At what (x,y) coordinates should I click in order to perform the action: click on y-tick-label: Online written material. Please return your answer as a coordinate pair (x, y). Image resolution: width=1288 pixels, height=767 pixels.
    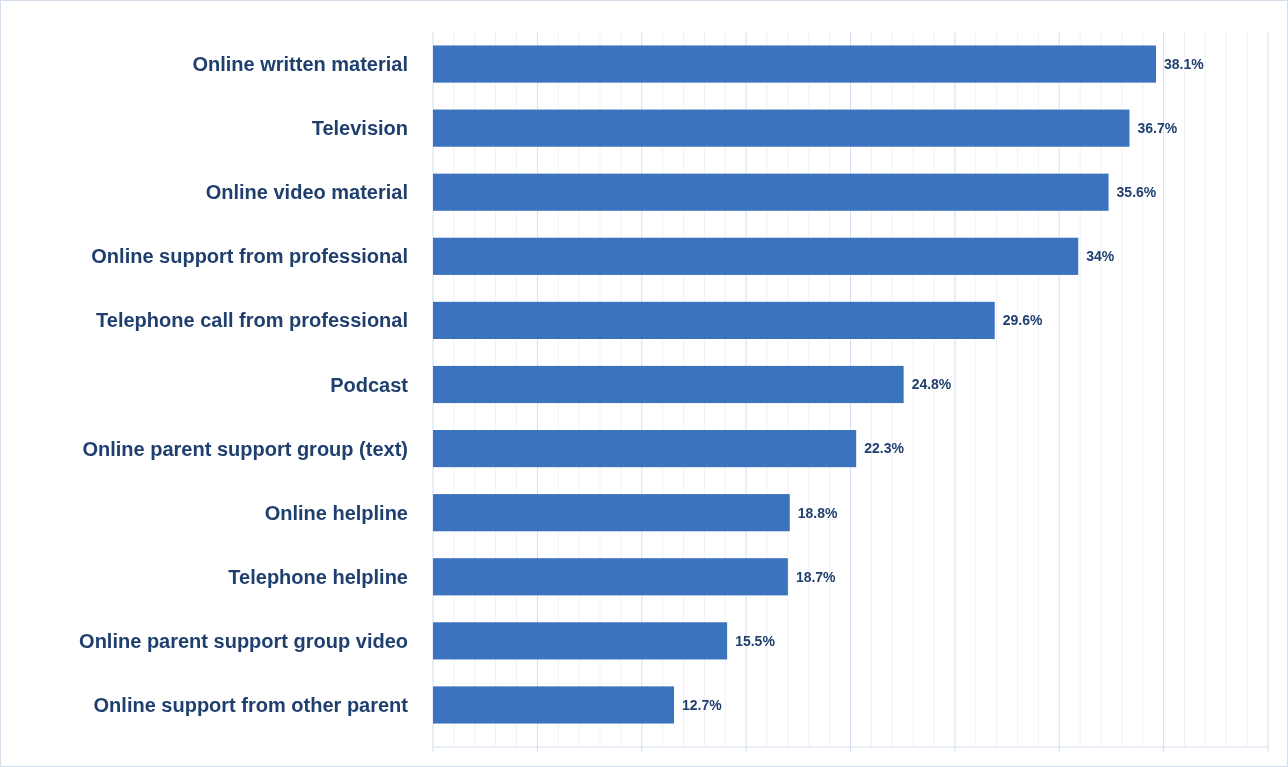
    Looking at the image, I should click on (300, 64).